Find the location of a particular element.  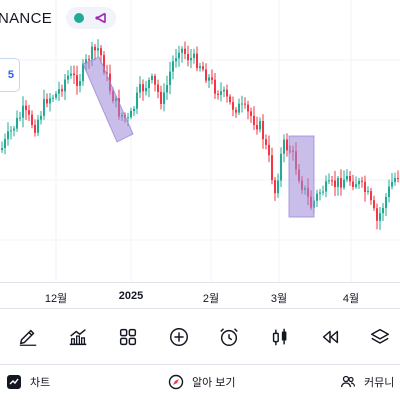

share-network-icon is located at coordinates (100, 18).